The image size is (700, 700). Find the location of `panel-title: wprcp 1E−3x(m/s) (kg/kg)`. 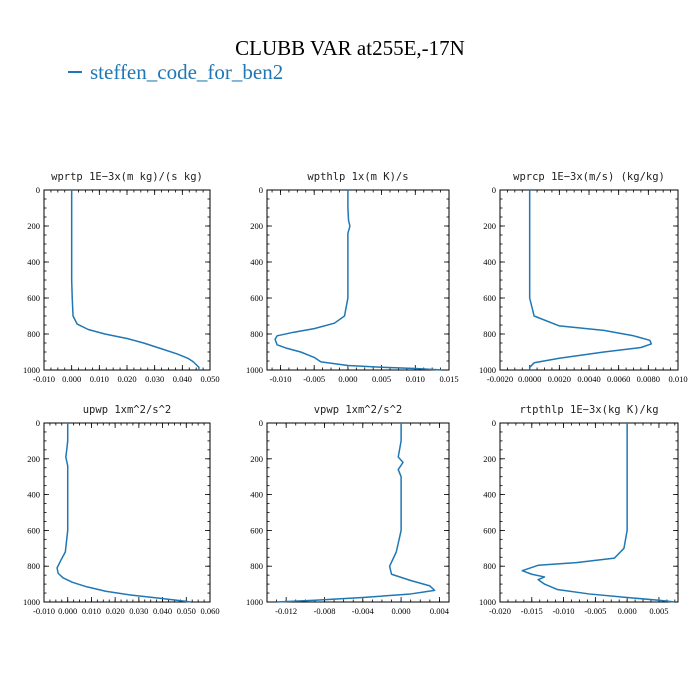

panel-title: wprcp 1E−3x(m/s) (kg/kg) is located at coordinates (589, 177).